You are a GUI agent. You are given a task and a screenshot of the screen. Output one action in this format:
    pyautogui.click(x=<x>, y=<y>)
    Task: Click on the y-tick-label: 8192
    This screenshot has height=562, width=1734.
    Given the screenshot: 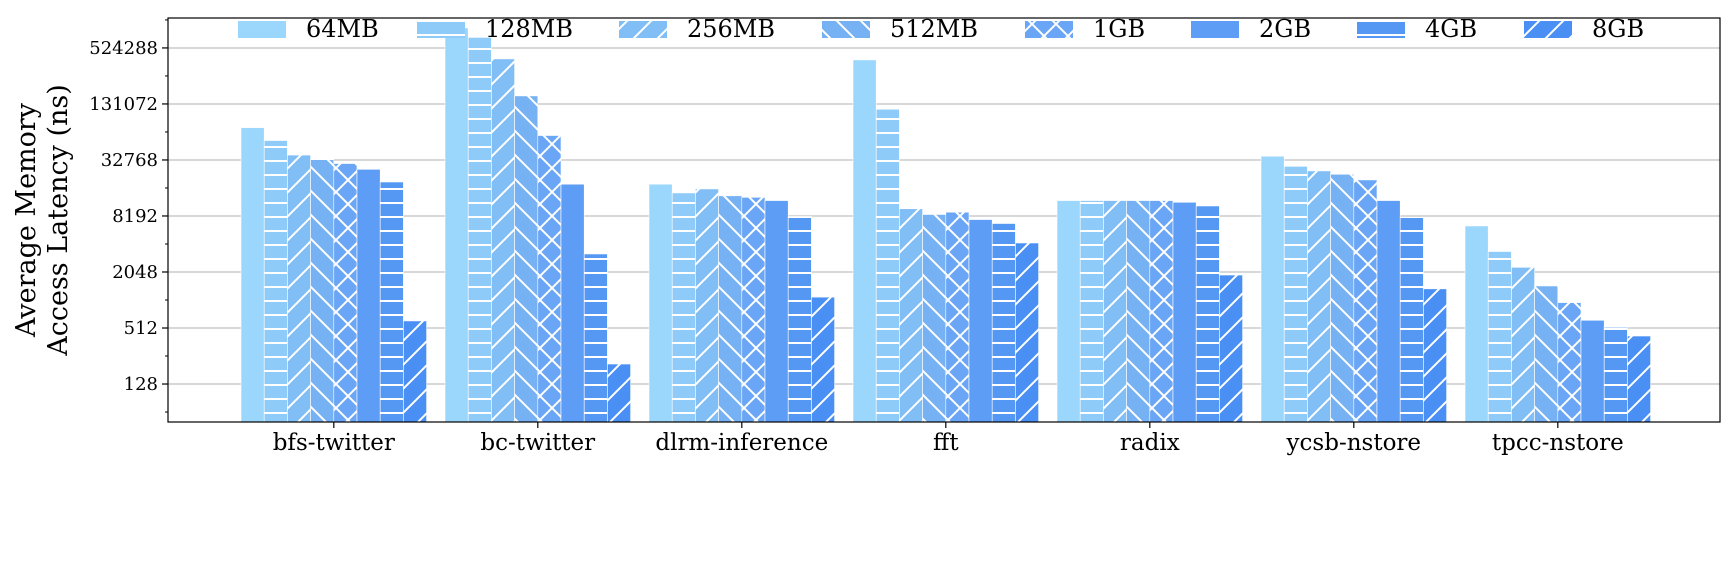 What is the action you would take?
    pyautogui.click(x=135, y=216)
    